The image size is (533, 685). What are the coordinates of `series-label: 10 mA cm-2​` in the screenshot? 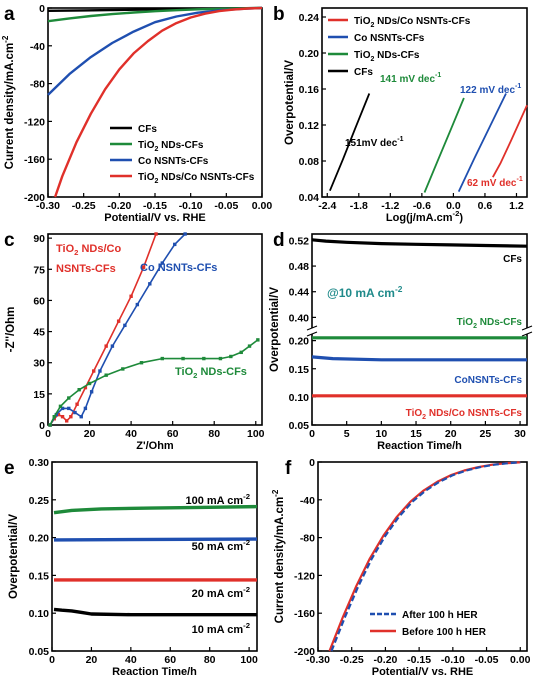 It's located at (221, 628).